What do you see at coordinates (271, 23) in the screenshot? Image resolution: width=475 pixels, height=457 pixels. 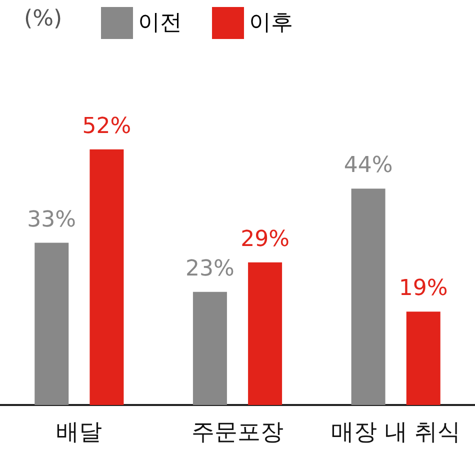 I see `legend-label: 이후` at bounding box center [271, 23].